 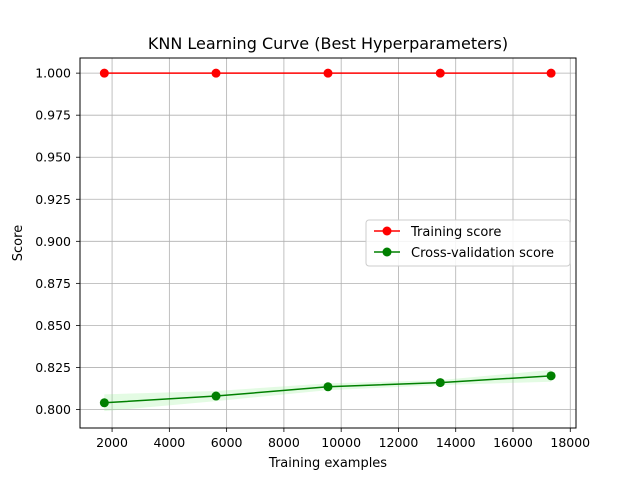 I want to click on legend-training-label: Training score, so click(x=455, y=232).